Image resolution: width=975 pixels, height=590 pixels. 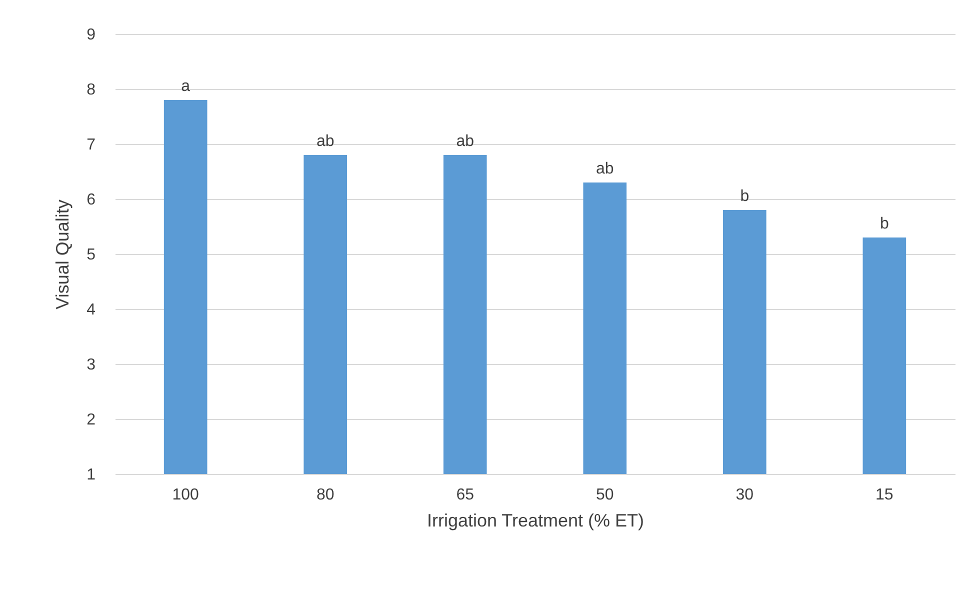 I want to click on x-tick-label: 100, so click(x=186, y=495).